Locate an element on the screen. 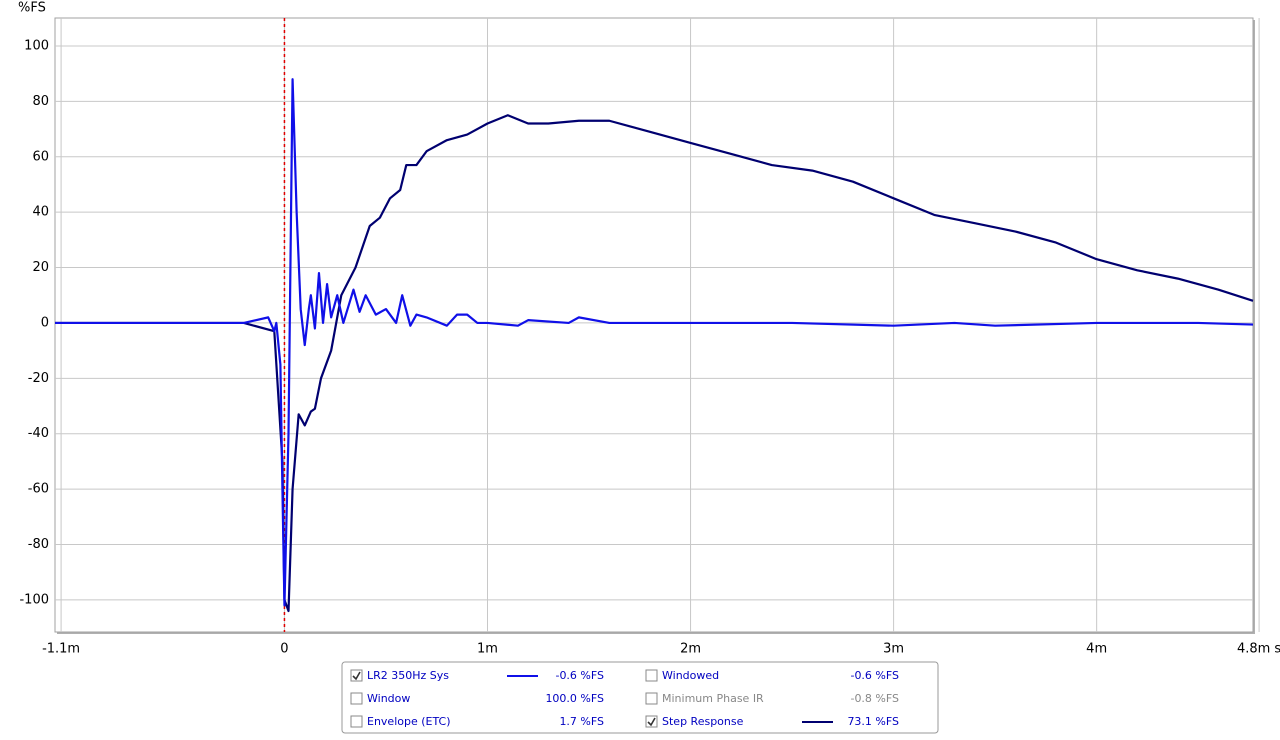 The image size is (1280, 740). legend-readout: 73.1 %FS is located at coordinates (873, 721).